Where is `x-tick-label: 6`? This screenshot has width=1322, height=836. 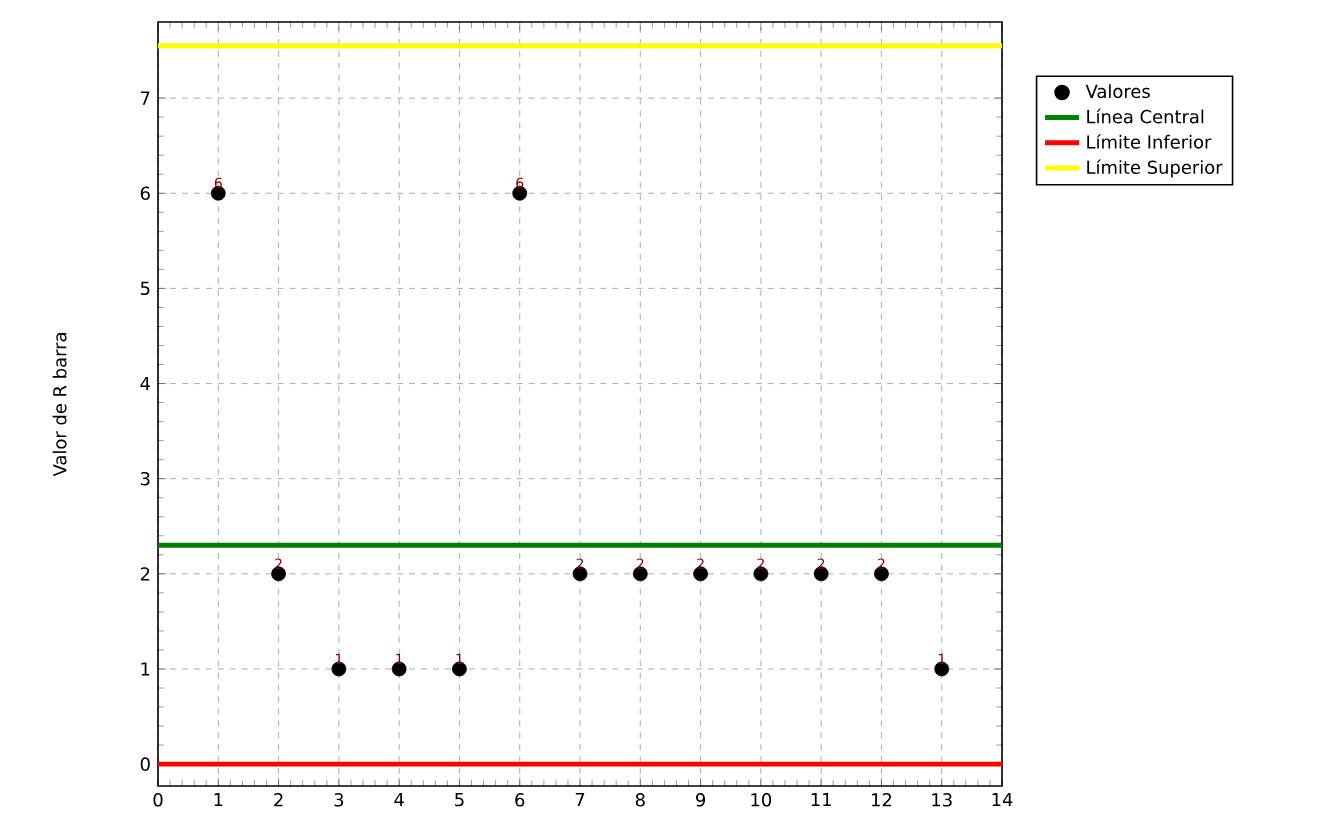
x-tick-label: 6 is located at coordinates (520, 800).